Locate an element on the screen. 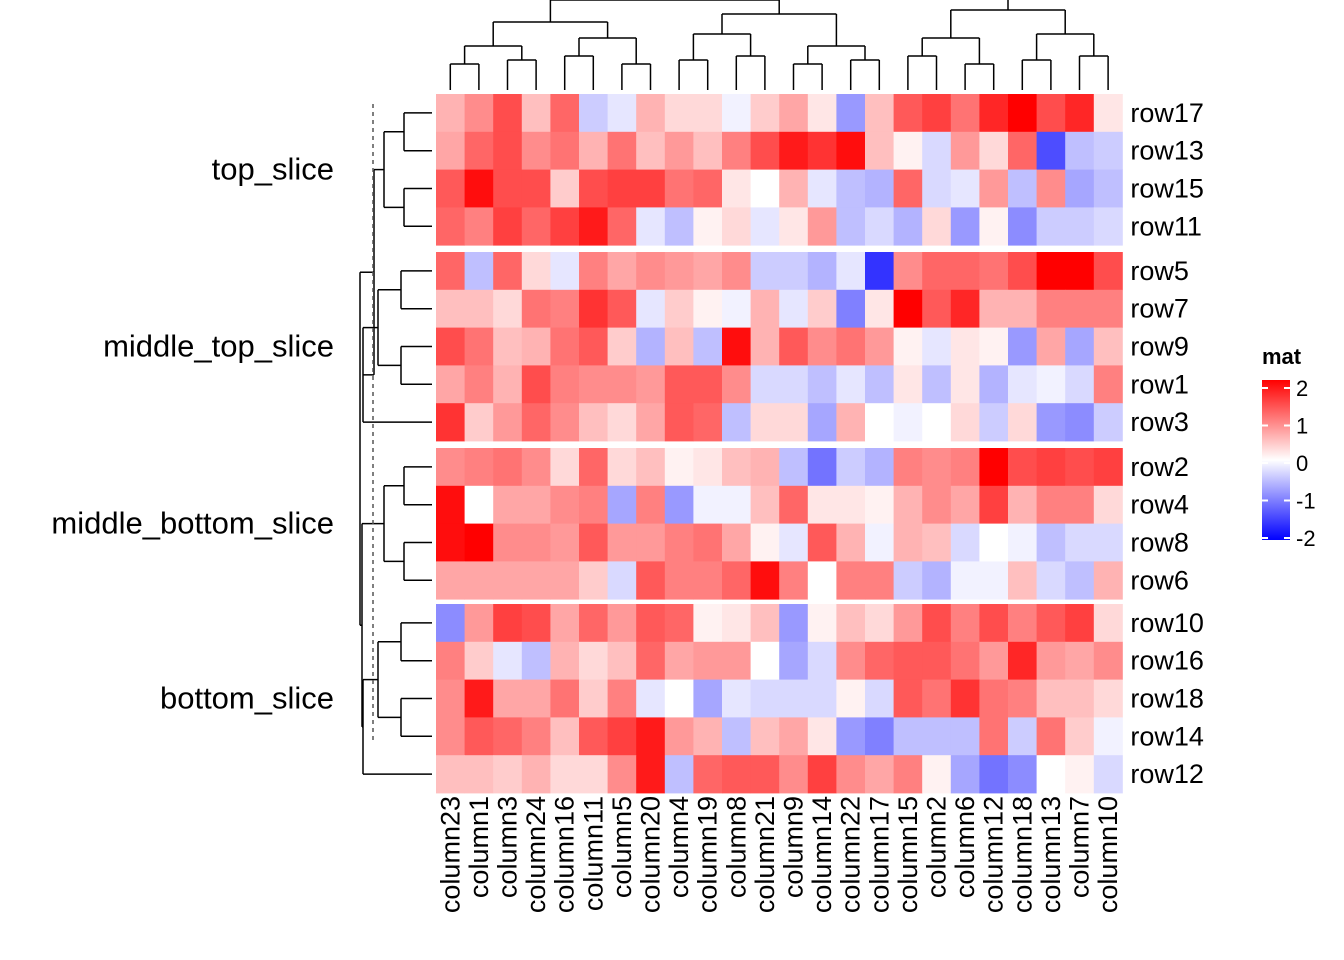 Image resolution: width=1344 pixels, height=960 pixels. legend-tick-label: -2 is located at coordinates (1306, 538).